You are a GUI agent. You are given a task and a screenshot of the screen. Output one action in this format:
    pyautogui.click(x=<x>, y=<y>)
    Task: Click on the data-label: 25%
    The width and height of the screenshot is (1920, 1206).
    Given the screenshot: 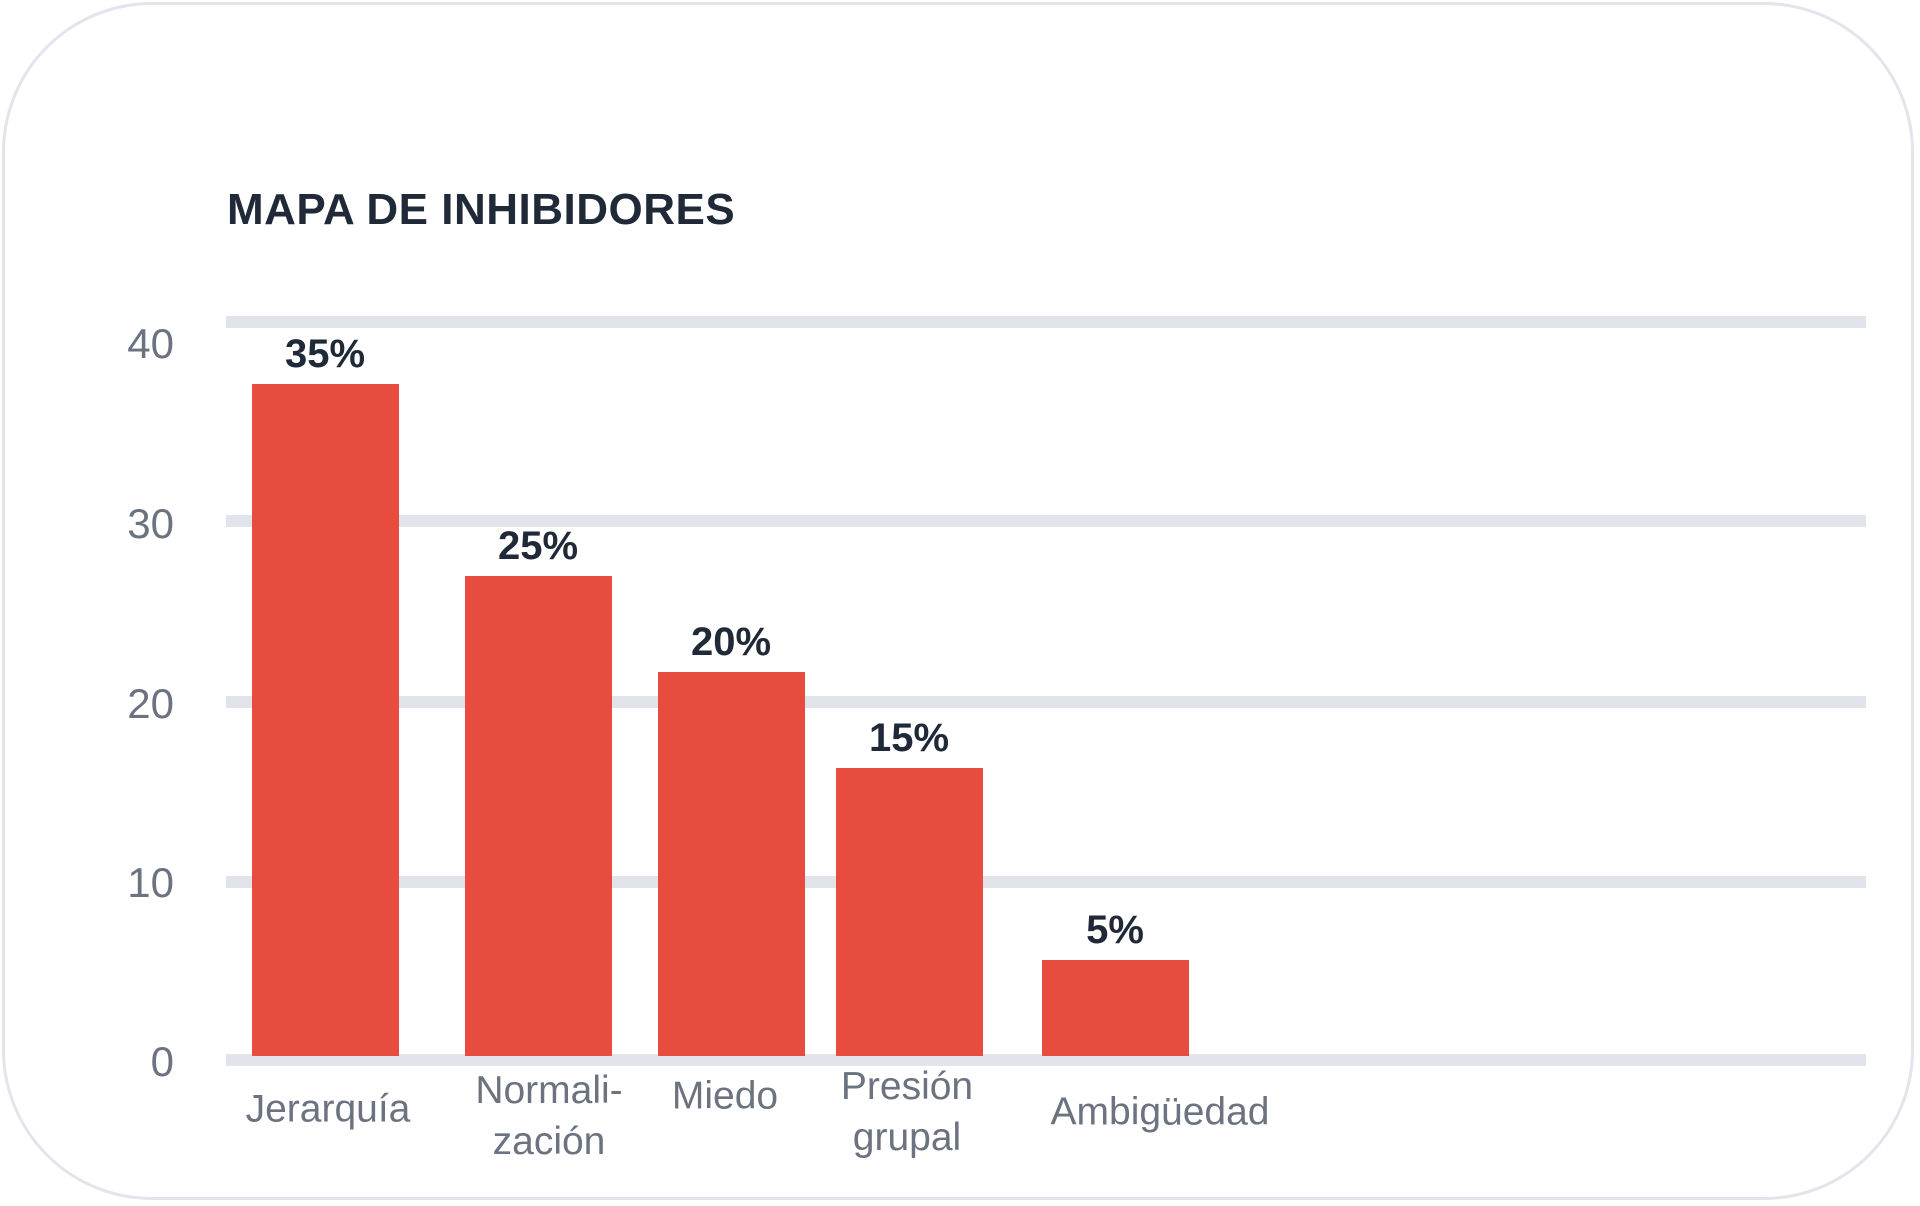 What is the action you would take?
    pyautogui.click(x=538, y=546)
    